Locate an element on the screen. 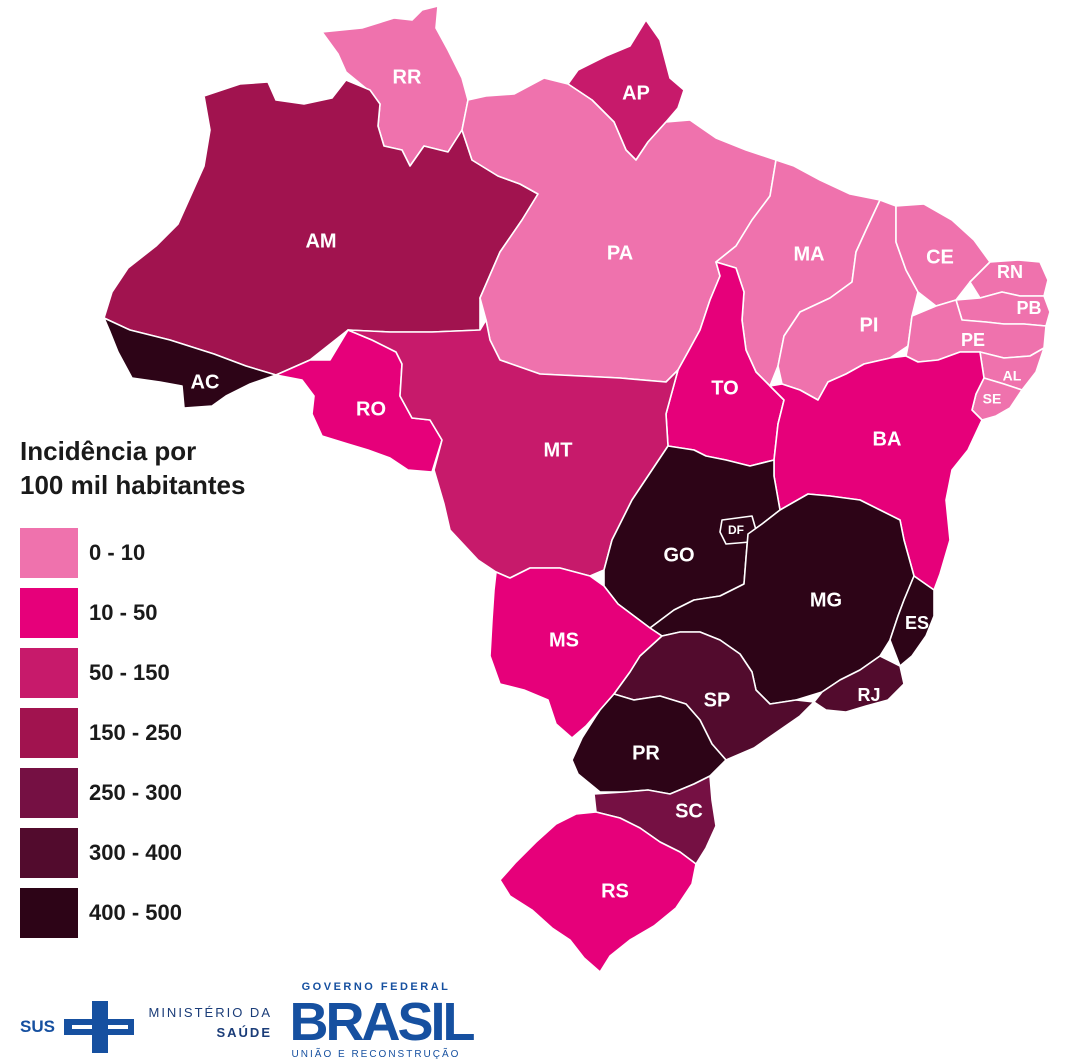  ministry-line1: MINISTÉRIO DA is located at coordinates (210, 1012).